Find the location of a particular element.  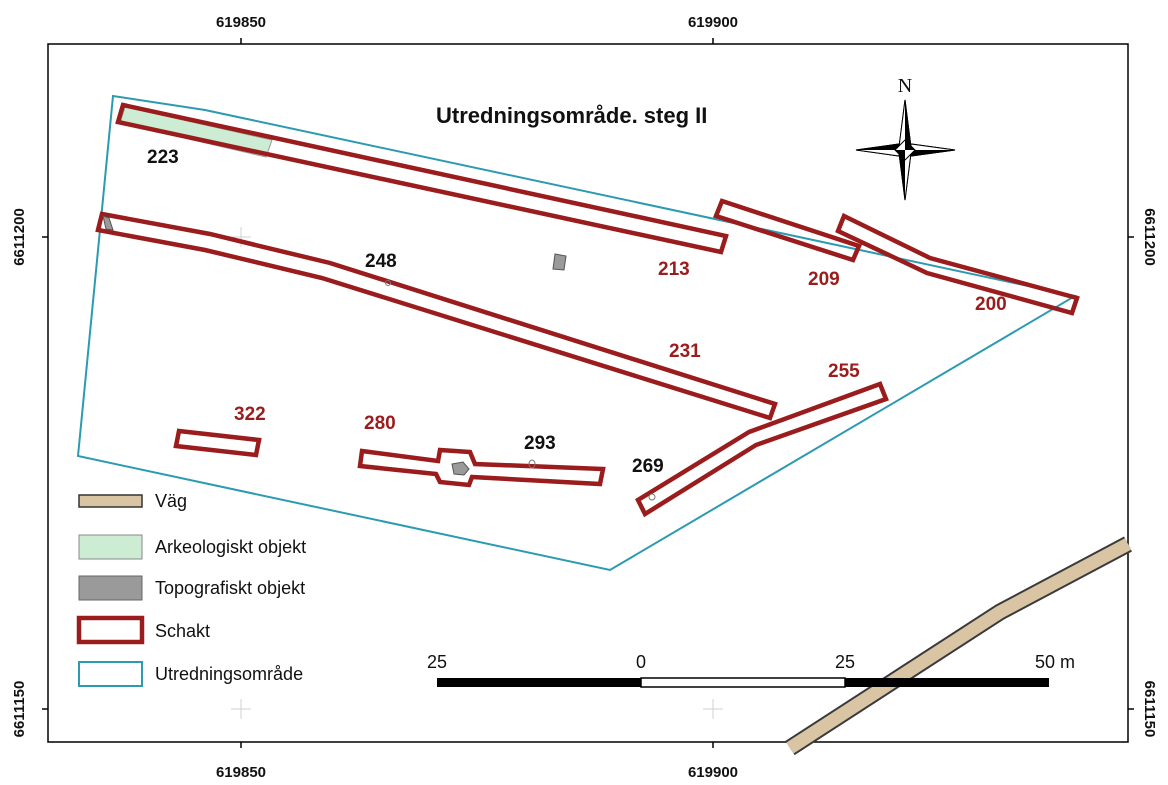

trench-label-223: 223 is located at coordinates (163, 157).